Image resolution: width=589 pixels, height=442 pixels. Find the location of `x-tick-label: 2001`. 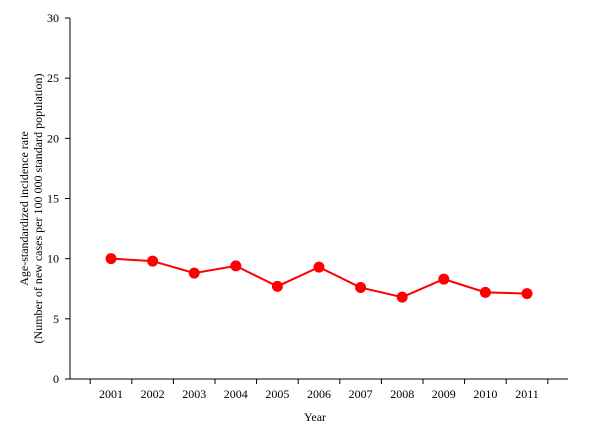

x-tick-label: 2001 is located at coordinates (111, 394).